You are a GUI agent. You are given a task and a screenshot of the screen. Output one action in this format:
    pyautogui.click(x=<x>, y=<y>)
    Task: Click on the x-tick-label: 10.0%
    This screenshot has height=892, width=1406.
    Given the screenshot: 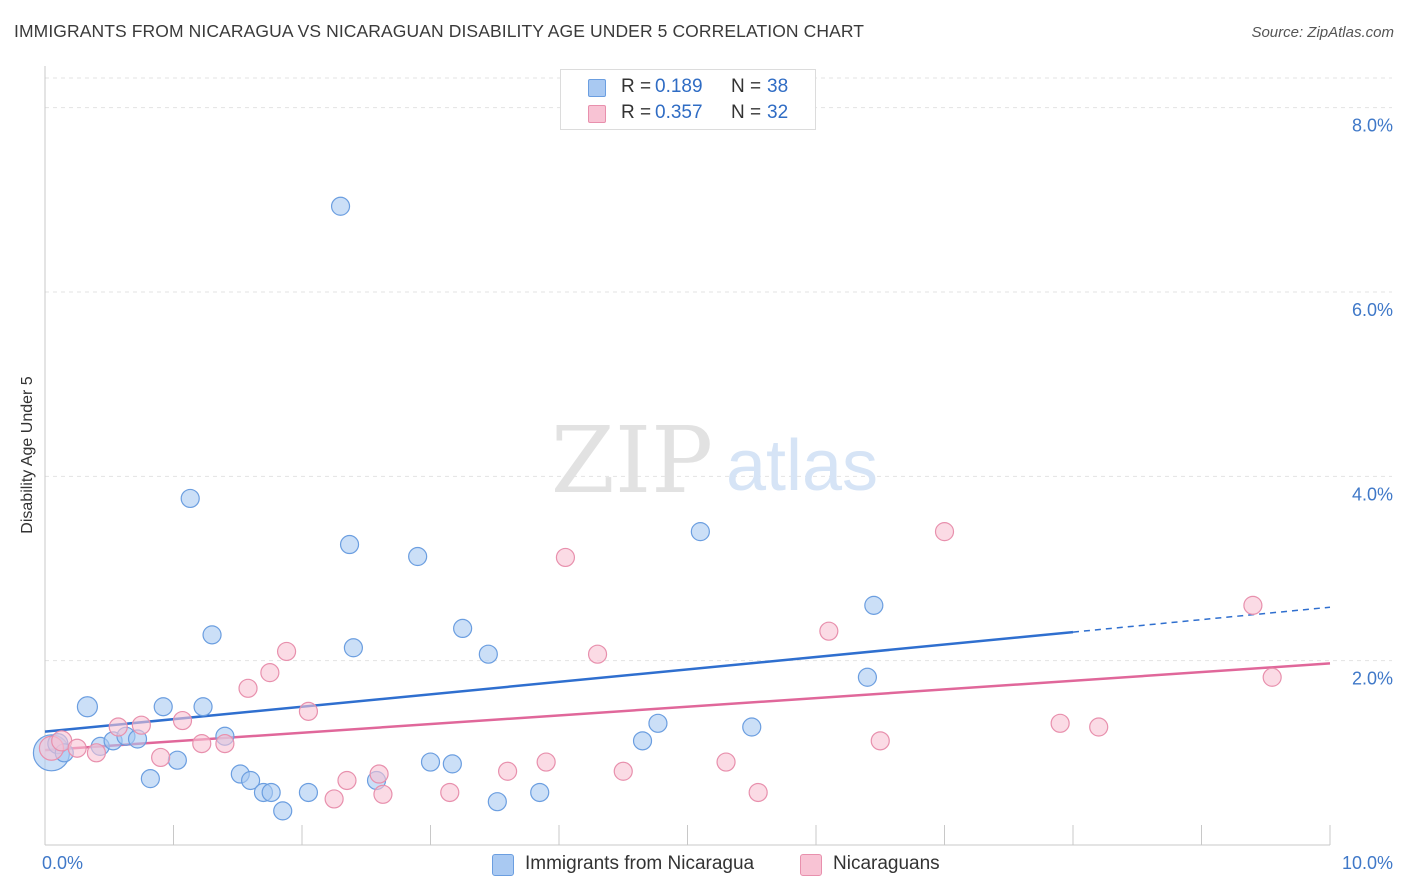 What is the action you would take?
    pyautogui.click(x=1367, y=863)
    